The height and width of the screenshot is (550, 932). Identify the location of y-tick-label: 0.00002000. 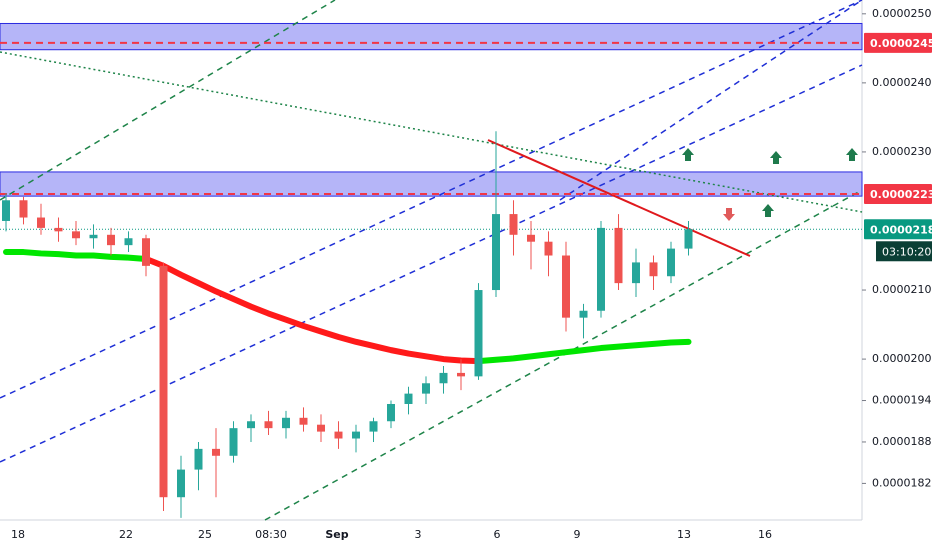
(902, 358).